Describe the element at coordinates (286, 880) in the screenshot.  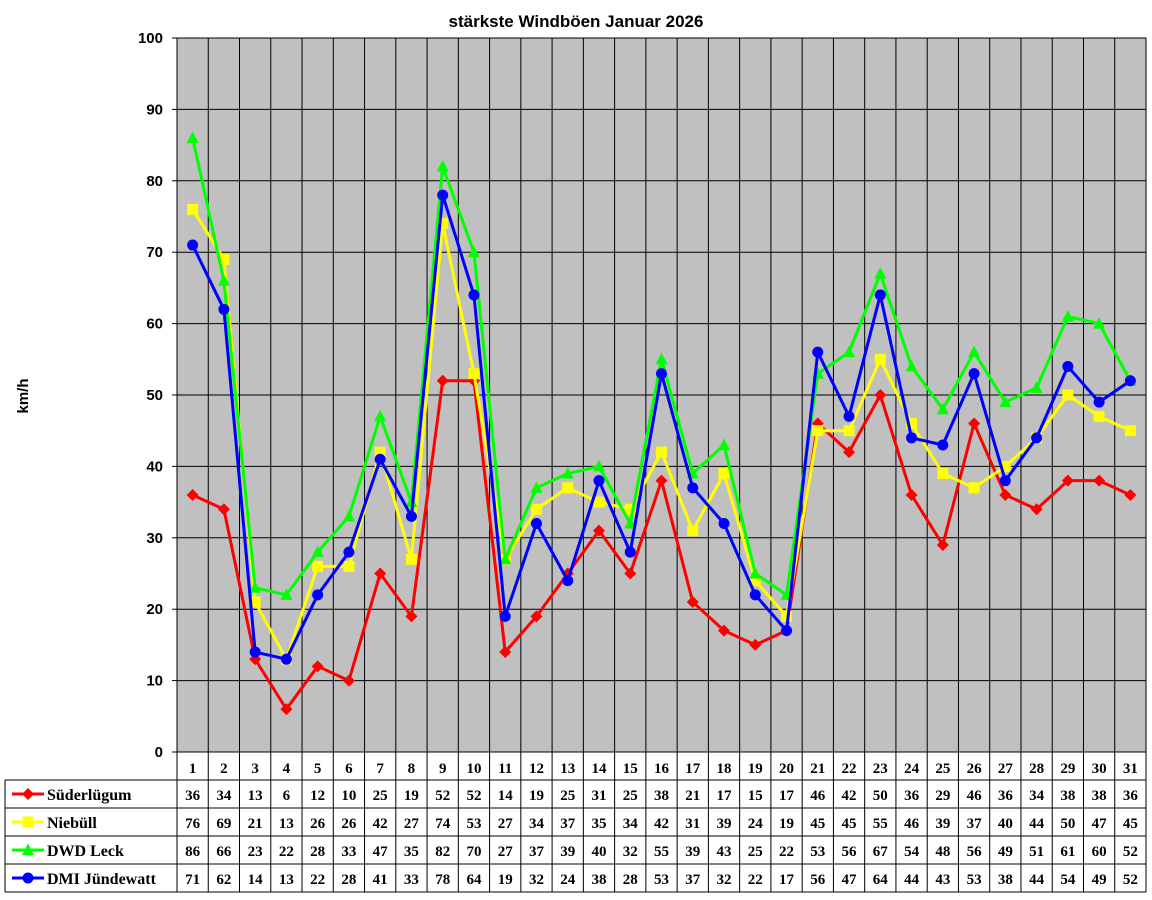
I see `data-label: 13` at that location.